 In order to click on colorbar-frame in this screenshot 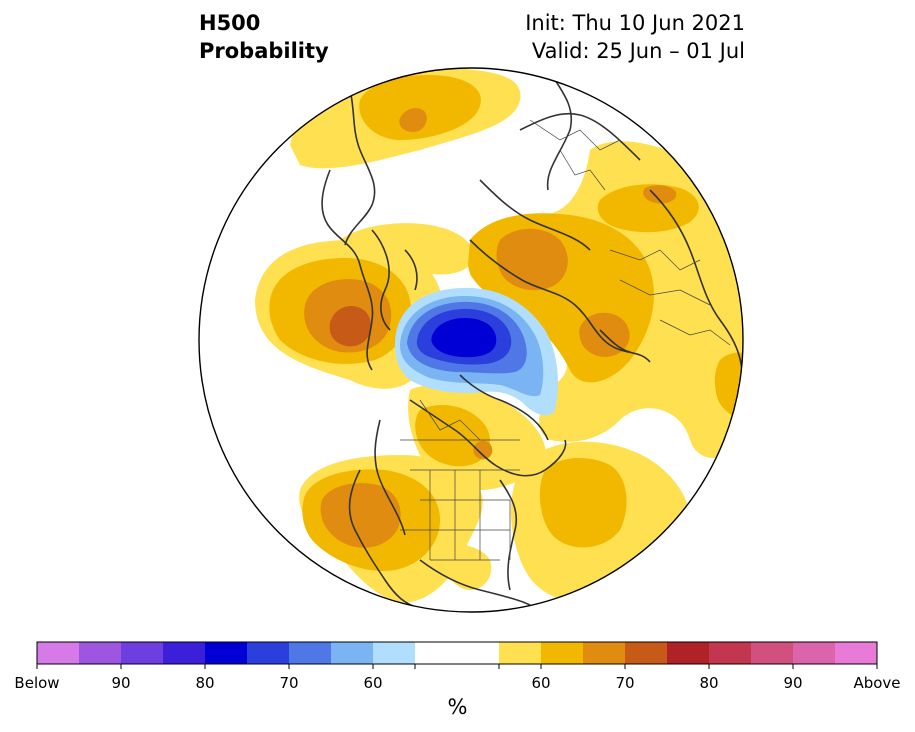, I will do `click(457, 653)`.